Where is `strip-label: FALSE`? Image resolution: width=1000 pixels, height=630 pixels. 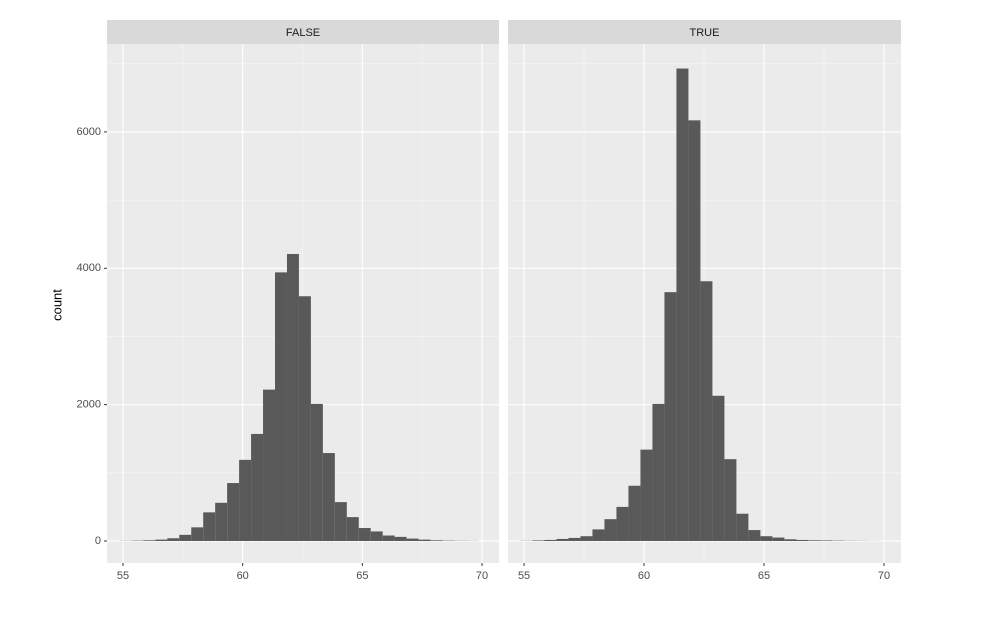 strip-label: FALSE is located at coordinates (303, 33).